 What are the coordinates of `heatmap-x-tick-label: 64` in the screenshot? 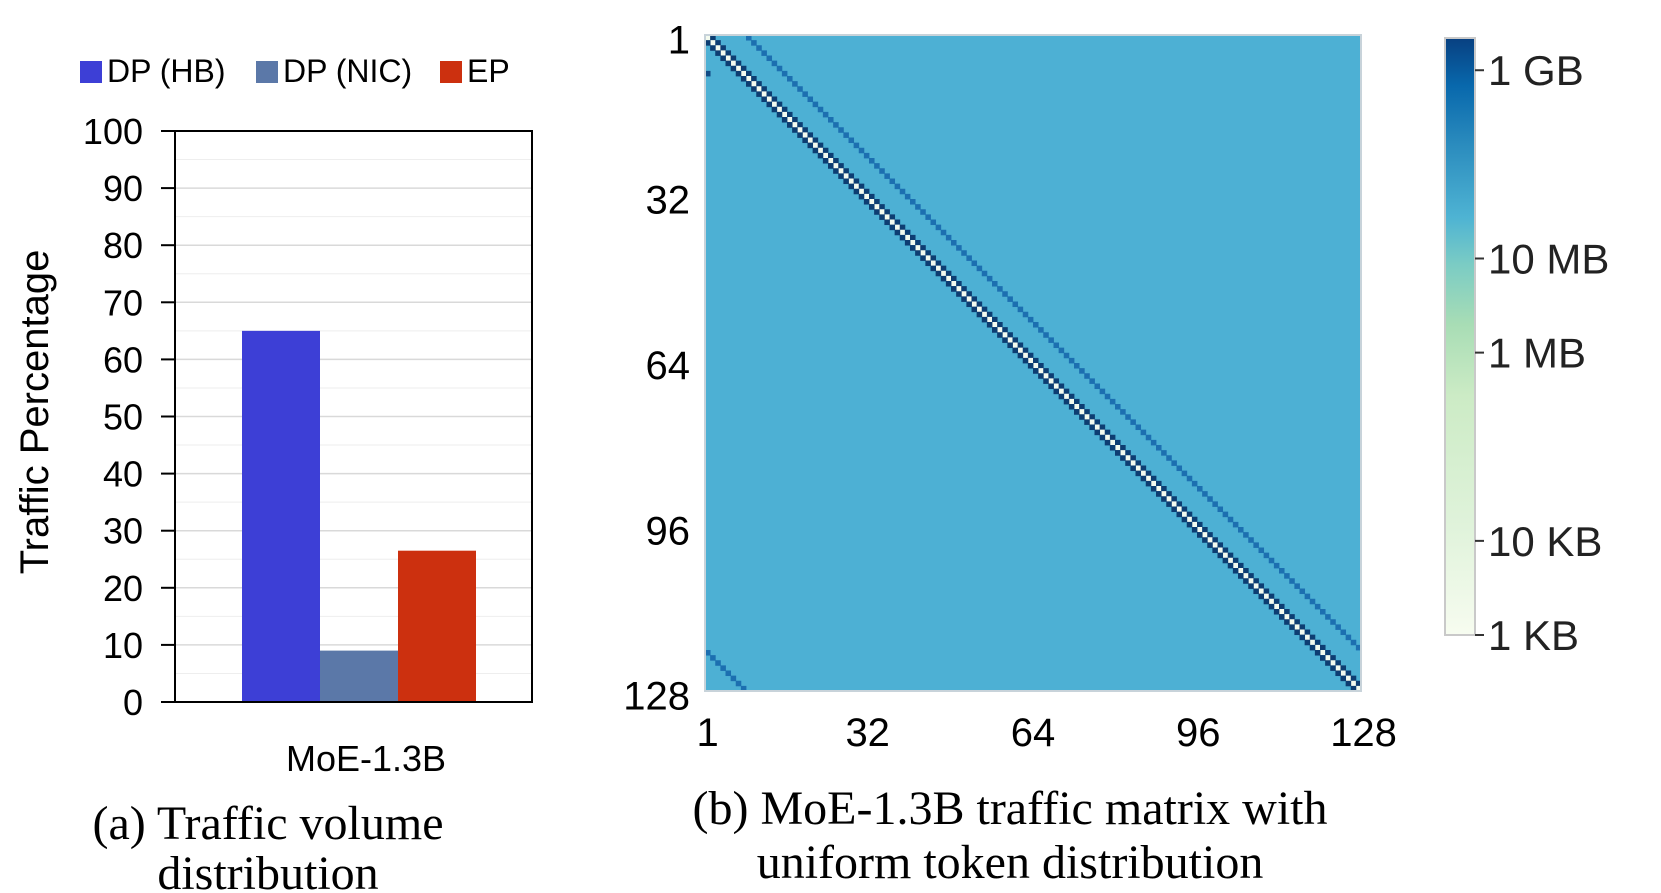 It's located at (1033, 733).